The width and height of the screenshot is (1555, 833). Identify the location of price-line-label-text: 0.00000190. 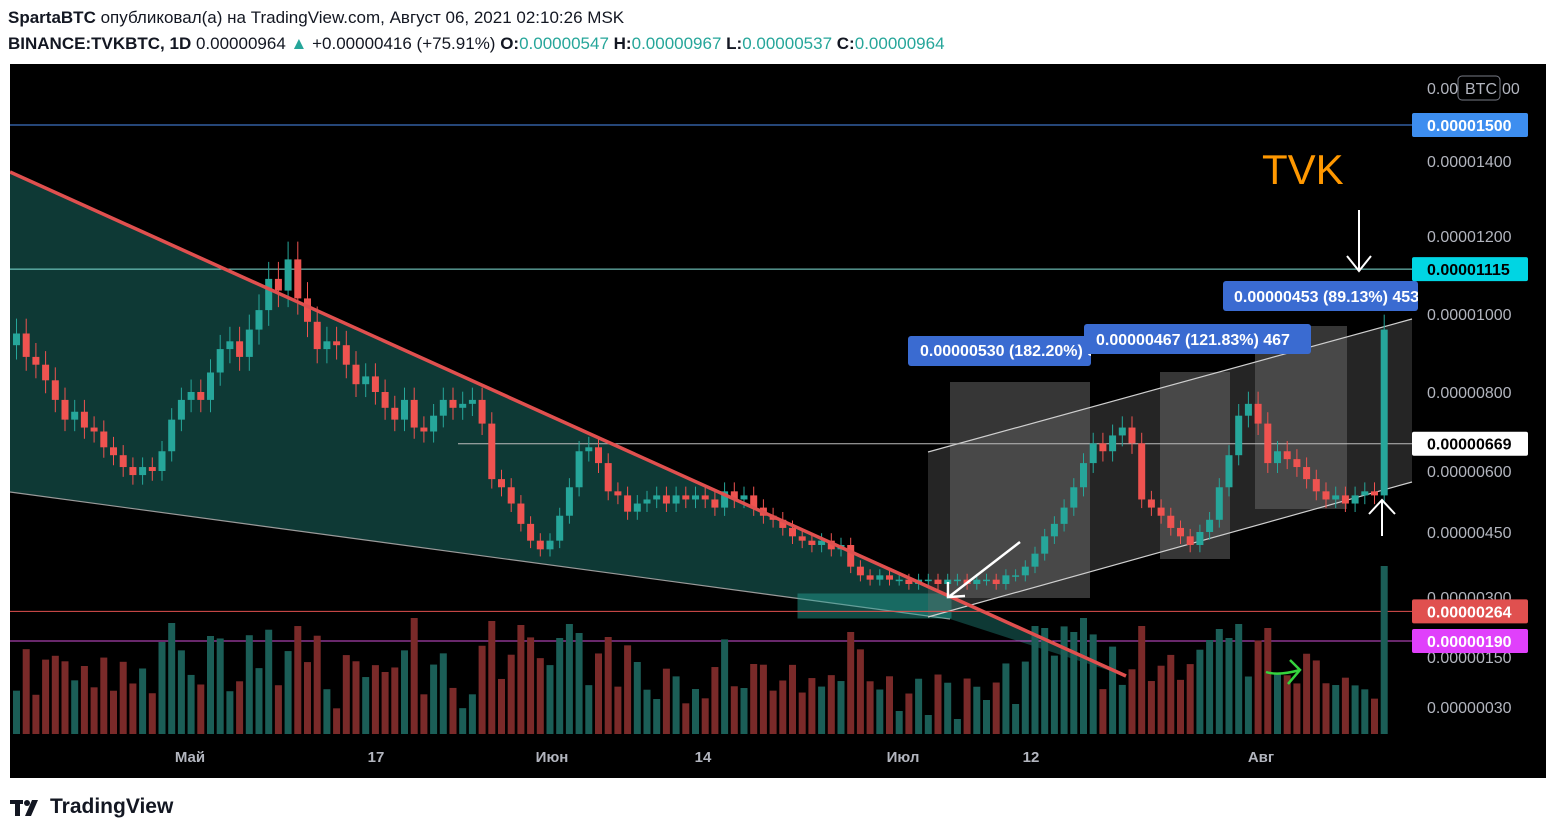
(1469, 642).